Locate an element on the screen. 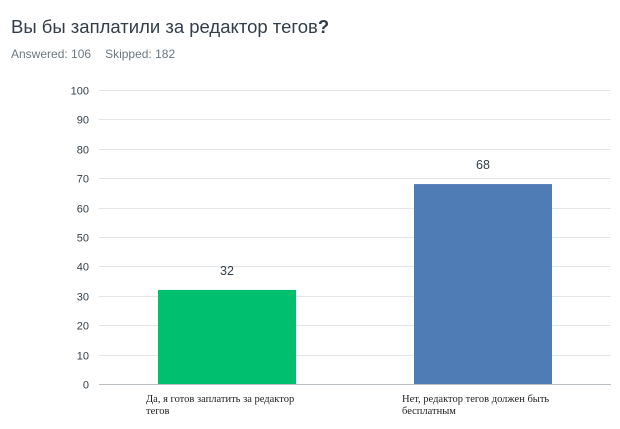 The image size is (620, 429). bar-value-label: 68 is located at coordinates (483, 165).